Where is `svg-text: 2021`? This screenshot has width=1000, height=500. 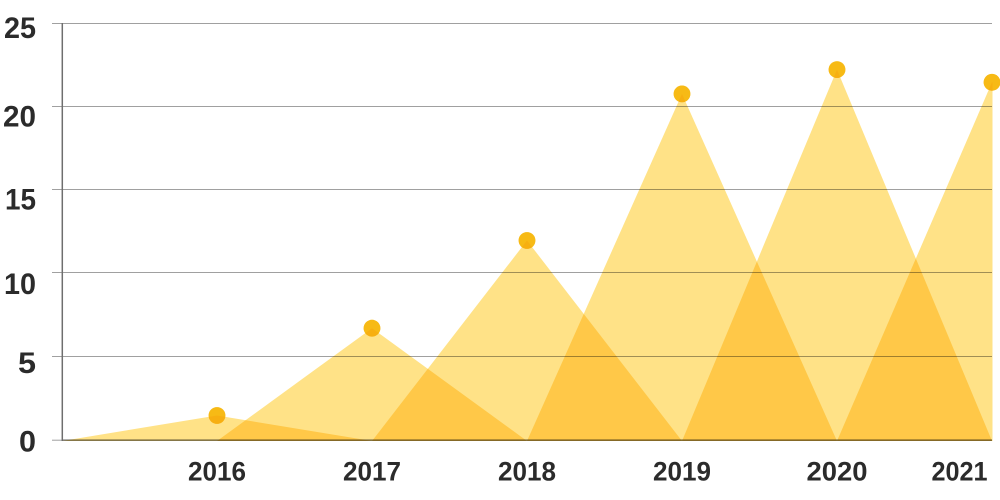
svg-text: 2021 is located at coordinates (960, 472).